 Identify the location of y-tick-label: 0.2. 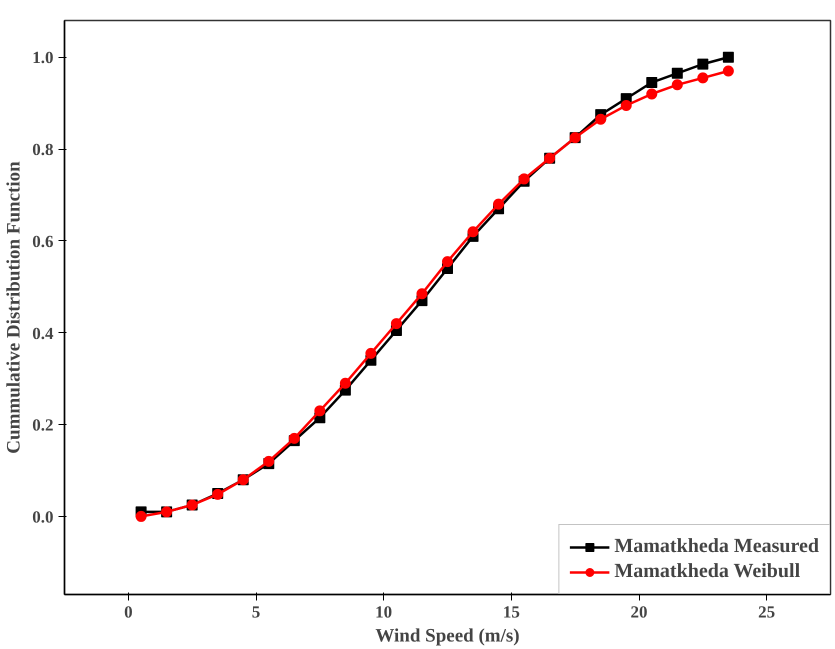
(43, 425).